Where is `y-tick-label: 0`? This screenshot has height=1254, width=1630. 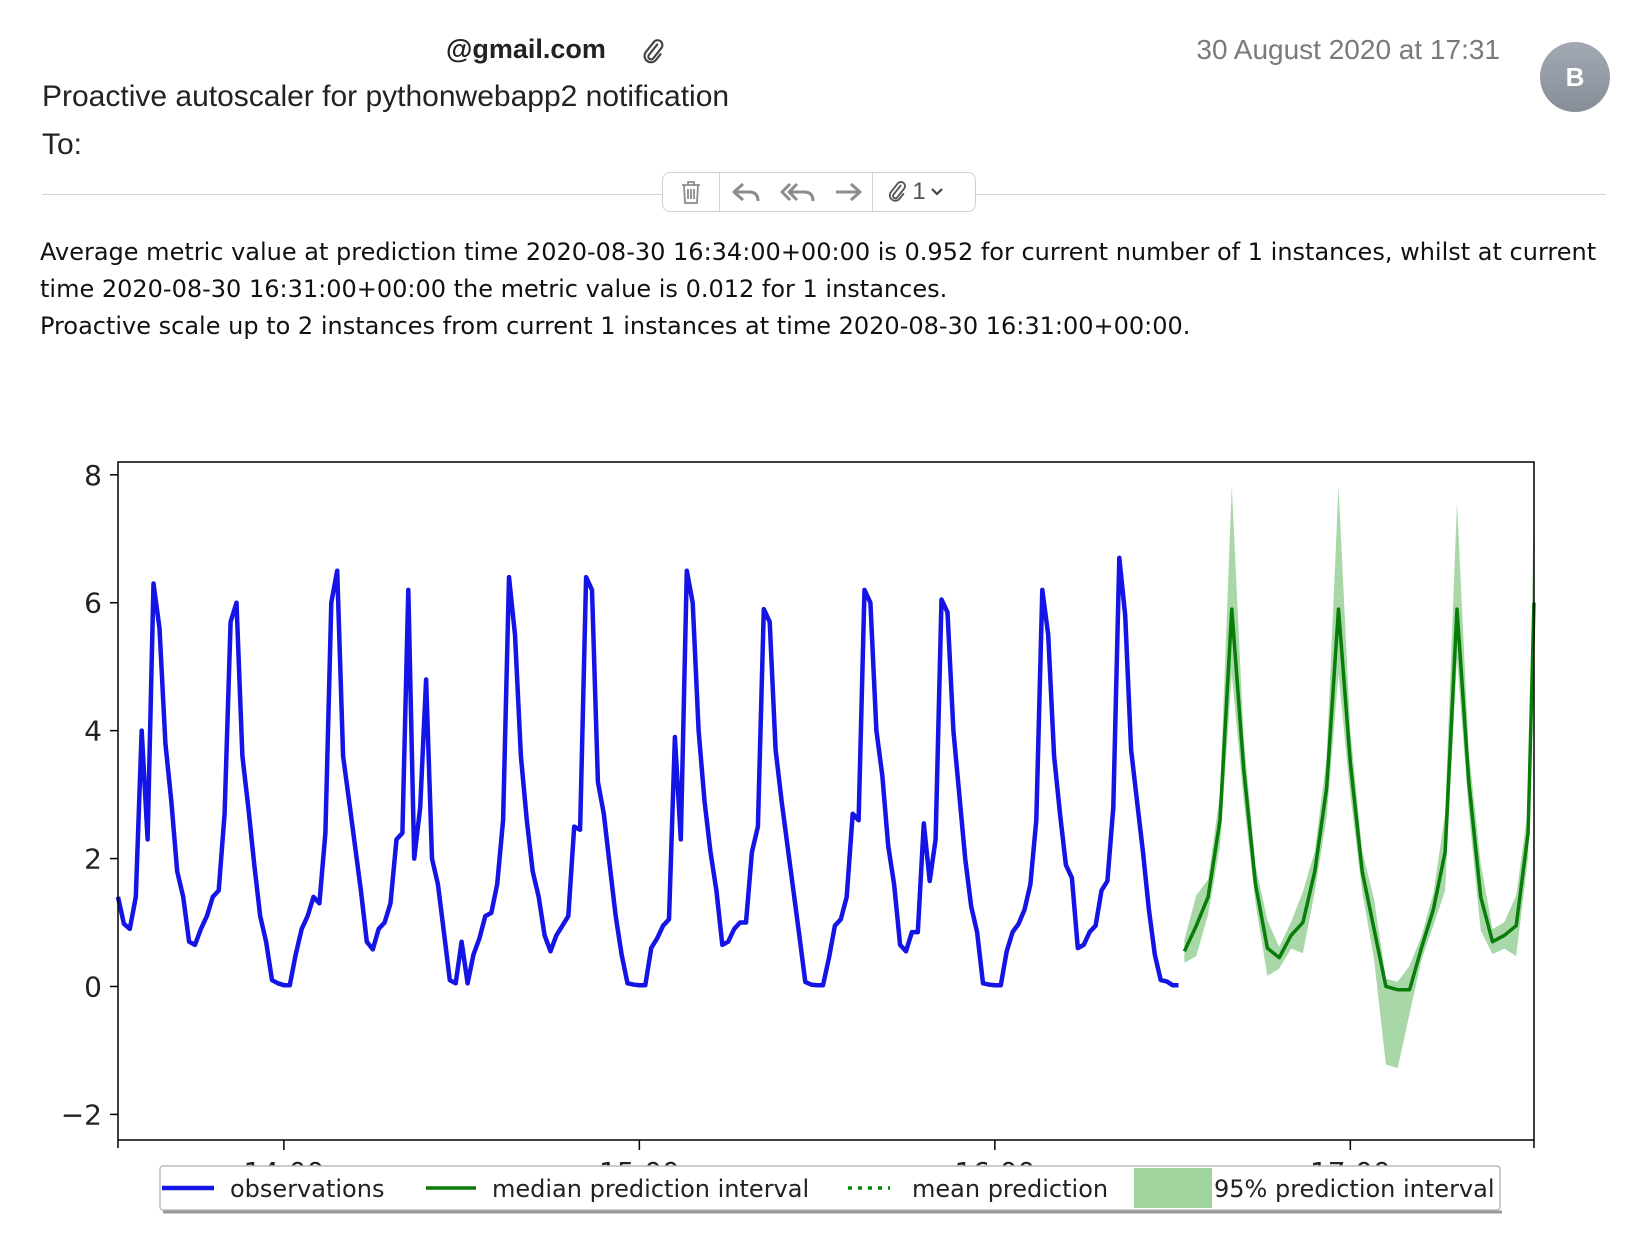 y-tick-label: 0 is located at coordinates (93, 986).